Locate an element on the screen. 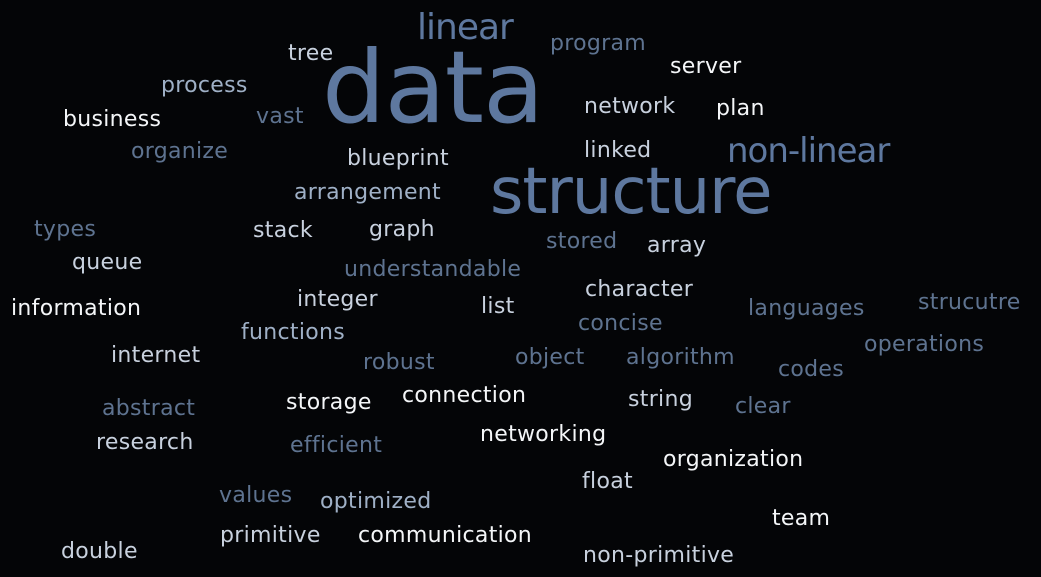  word-linked: linked is located at coordinates (618, 150).